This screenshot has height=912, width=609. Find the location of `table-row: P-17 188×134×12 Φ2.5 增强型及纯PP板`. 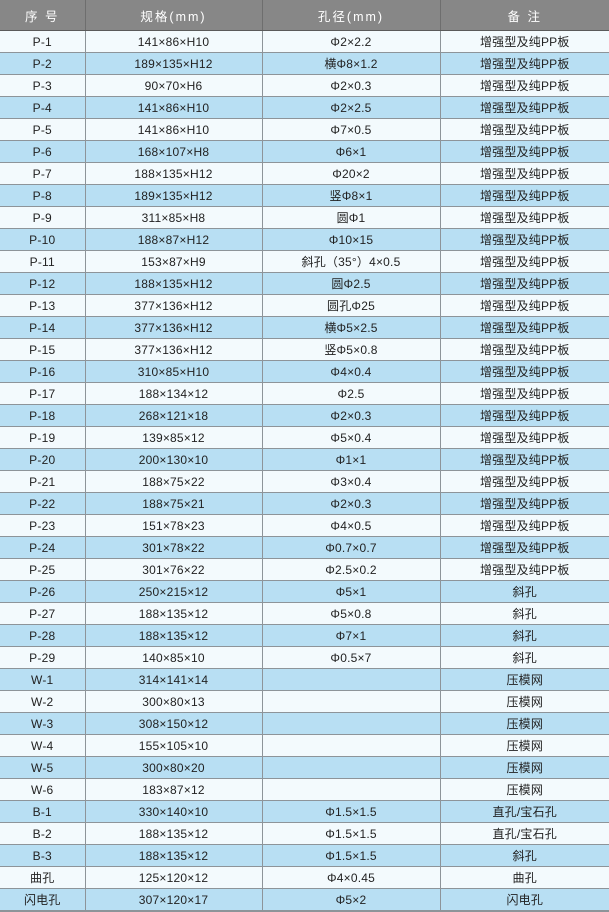

table-row: P-17 188×134×12 Φ2.5 增强型及纯PP板 is located at coordinates (304, 393).